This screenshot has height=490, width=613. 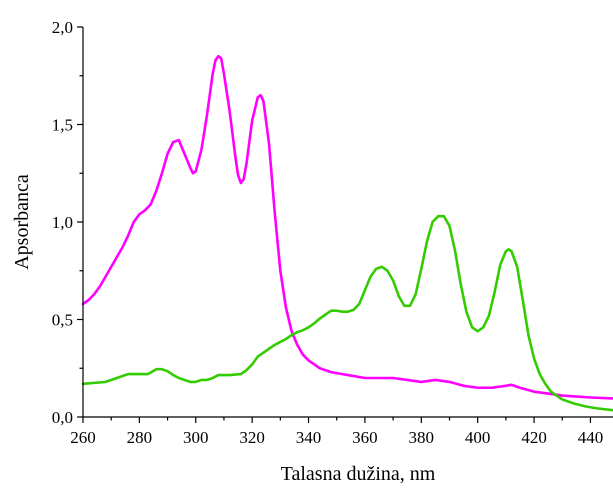 What do you see at coordinates (62, 320) in the screenshot?
I see `y-tick-label: 0,5` at bounding box center [62, 320].